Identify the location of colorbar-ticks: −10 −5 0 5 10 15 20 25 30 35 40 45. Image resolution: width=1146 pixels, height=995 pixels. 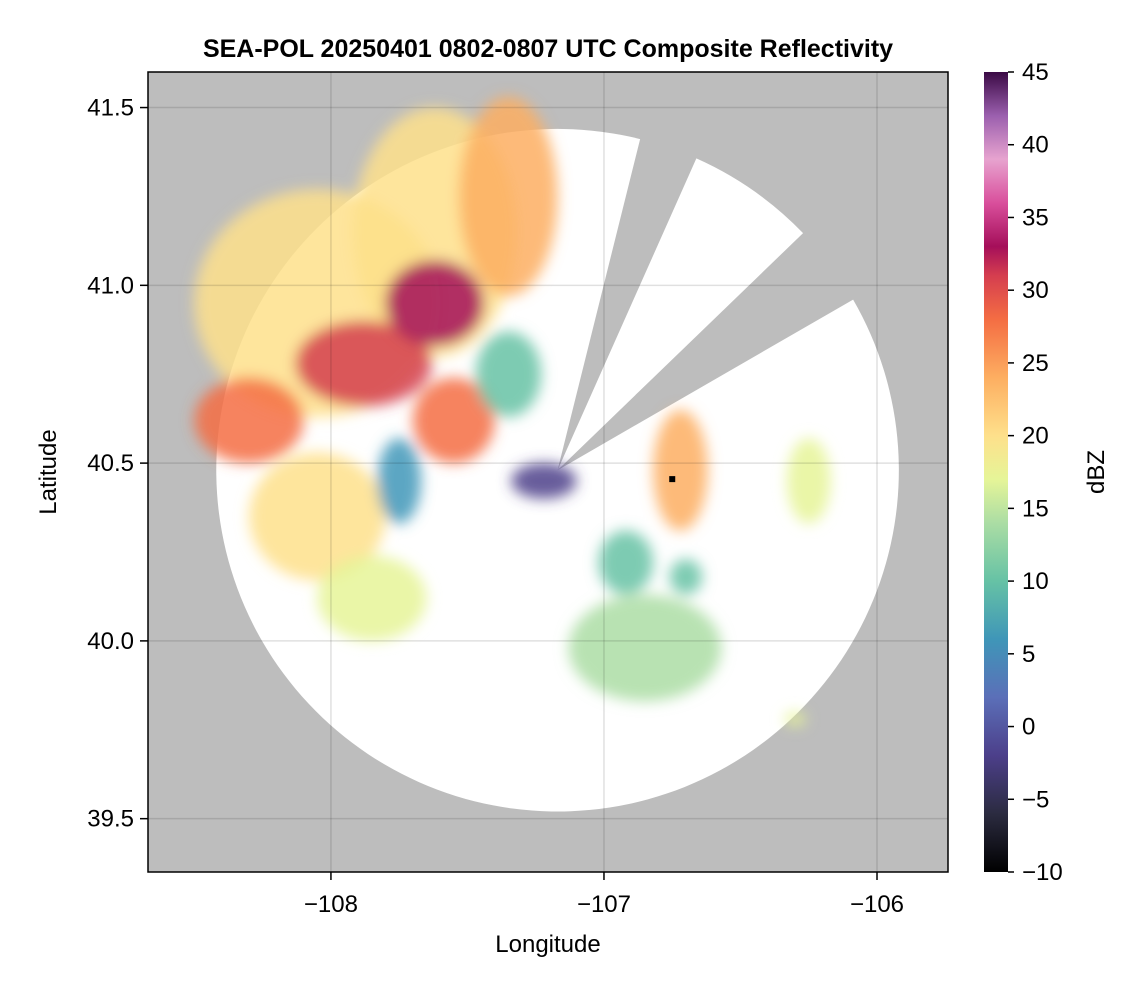
(1035, 472).